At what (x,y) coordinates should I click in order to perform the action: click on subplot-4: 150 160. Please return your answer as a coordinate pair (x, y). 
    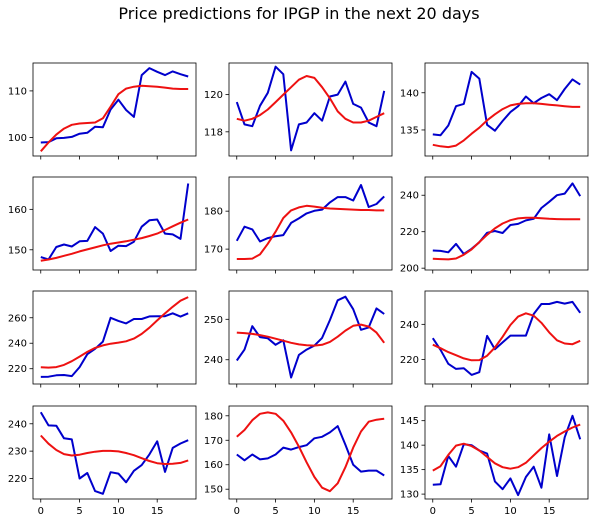
    Looking at the image, I should click on (102, 225).